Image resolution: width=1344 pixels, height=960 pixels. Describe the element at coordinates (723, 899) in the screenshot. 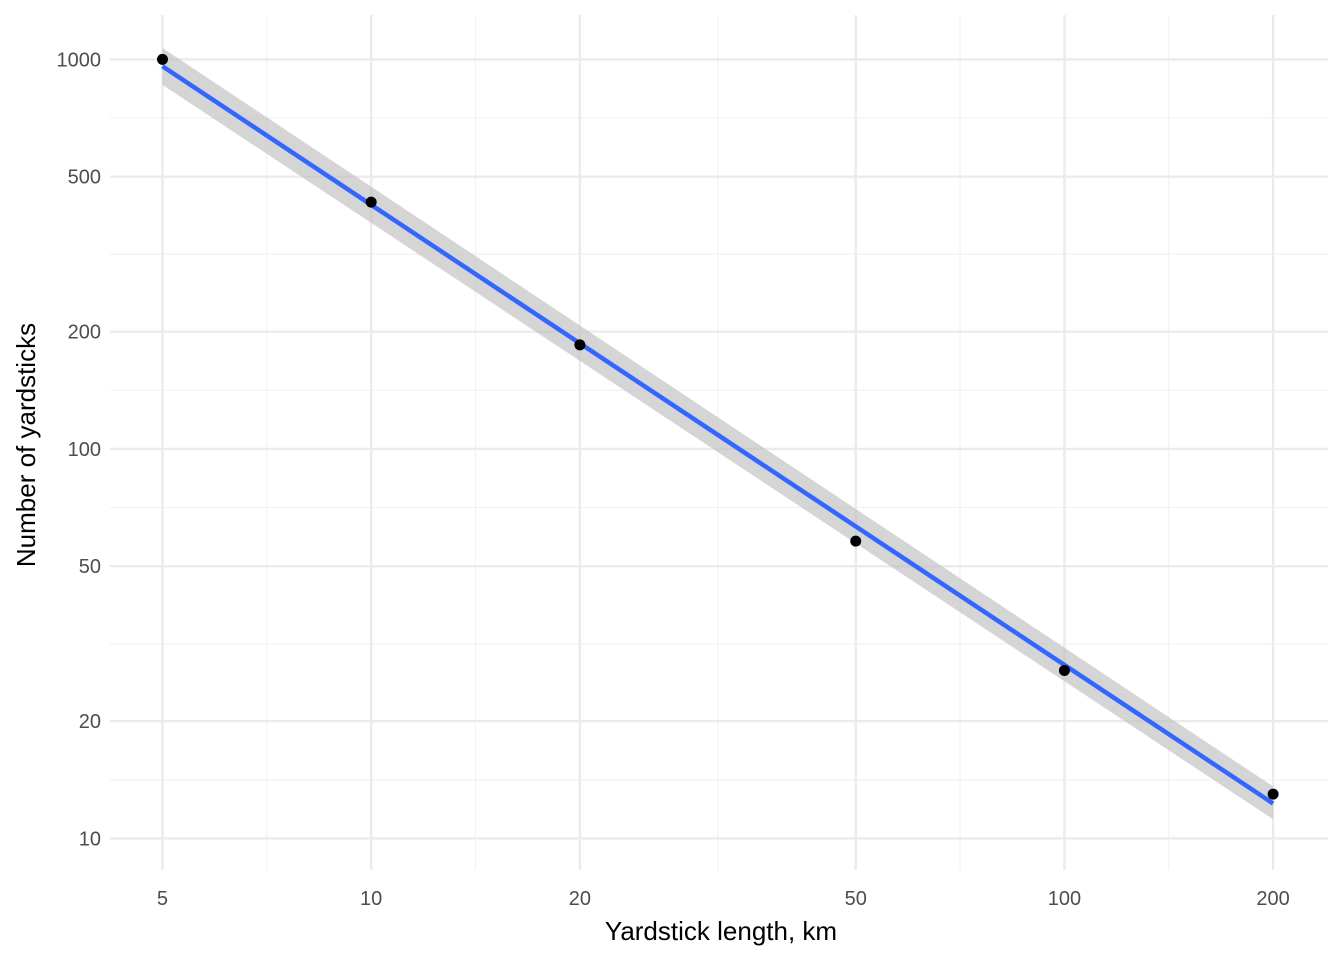

I see `x-axis-tick-labels: 5 10 20 50 100 200` at that location.